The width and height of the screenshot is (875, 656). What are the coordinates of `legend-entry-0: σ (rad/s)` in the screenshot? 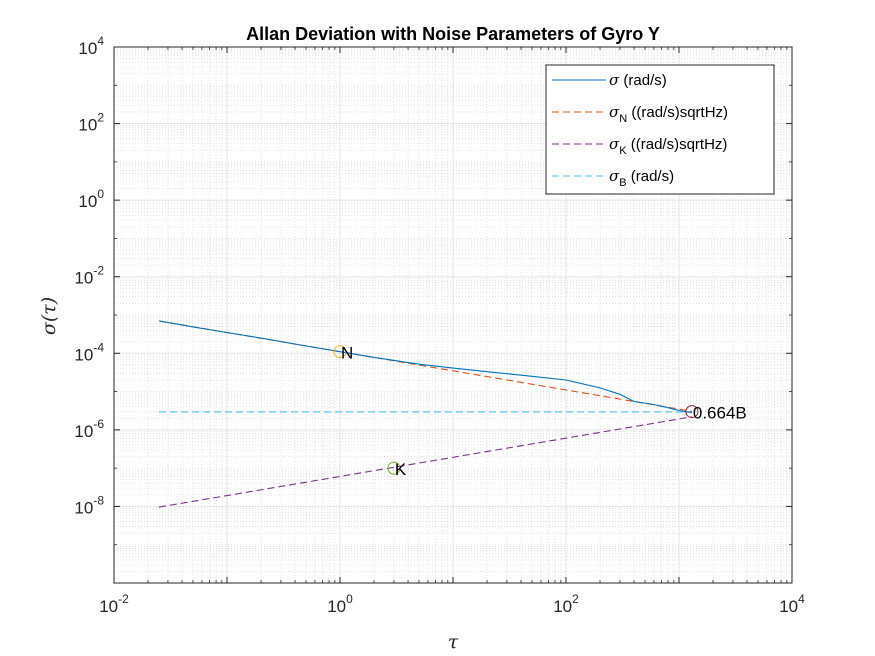 It's located at (638, 80).